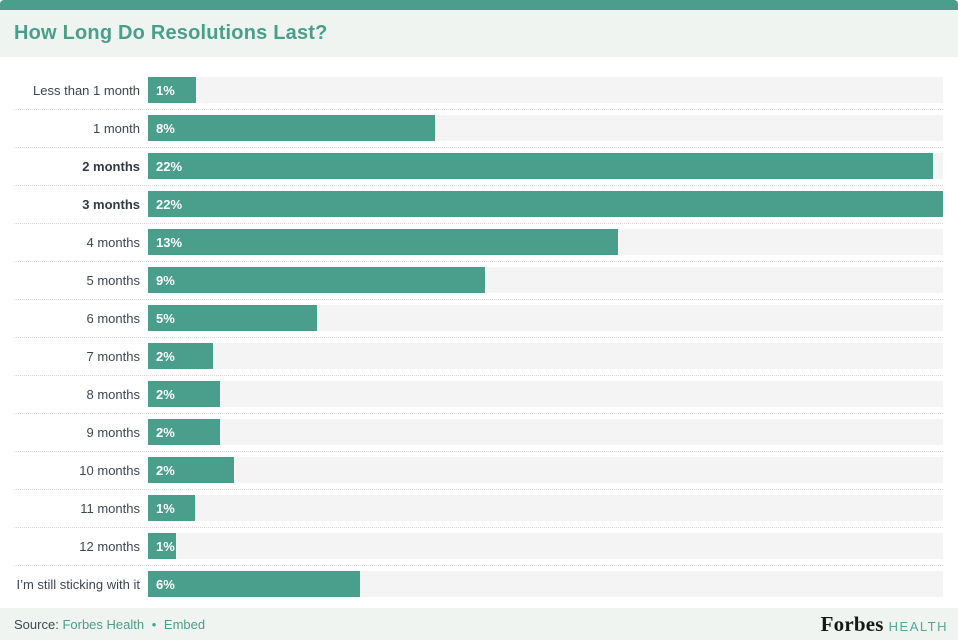 The width and height of the screenshot is (958, 640). I want to click on source-label: Source:, so click(36, 624).